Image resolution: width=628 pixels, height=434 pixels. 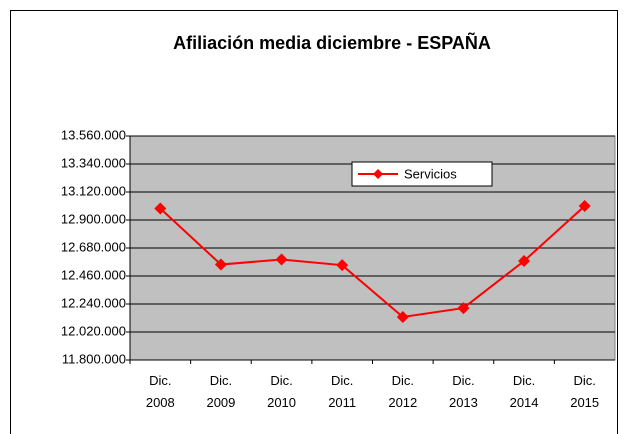 I want to click on y-tick-label: 11.800.000, so click(x=94, y=358).